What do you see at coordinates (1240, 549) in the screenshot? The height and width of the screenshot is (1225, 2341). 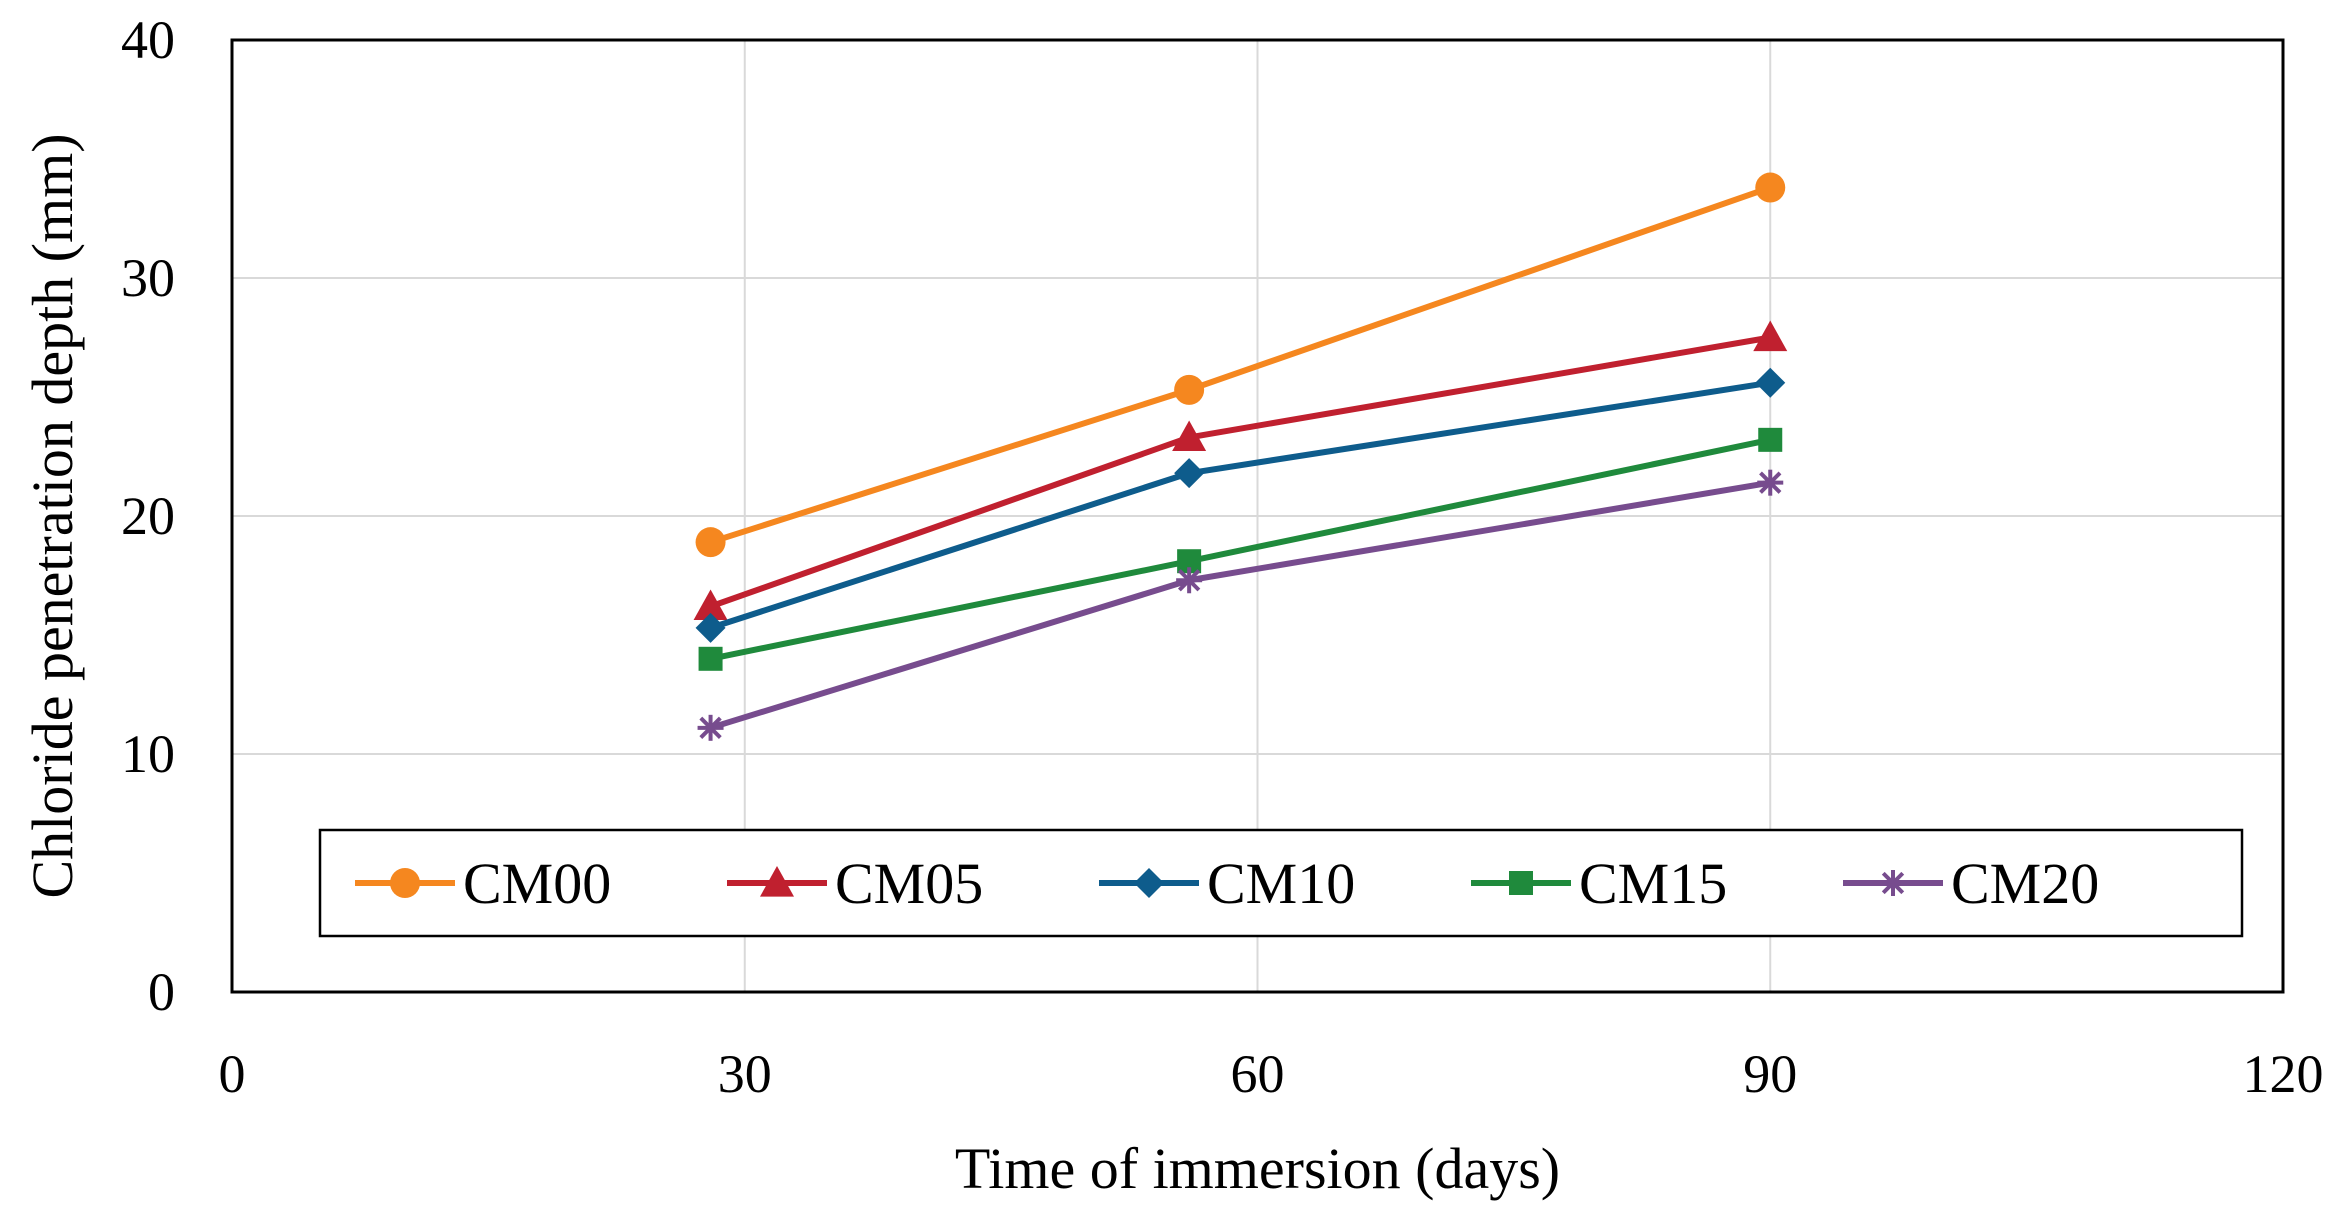 I see `series-cm15` at bounding box center [1240, 549].